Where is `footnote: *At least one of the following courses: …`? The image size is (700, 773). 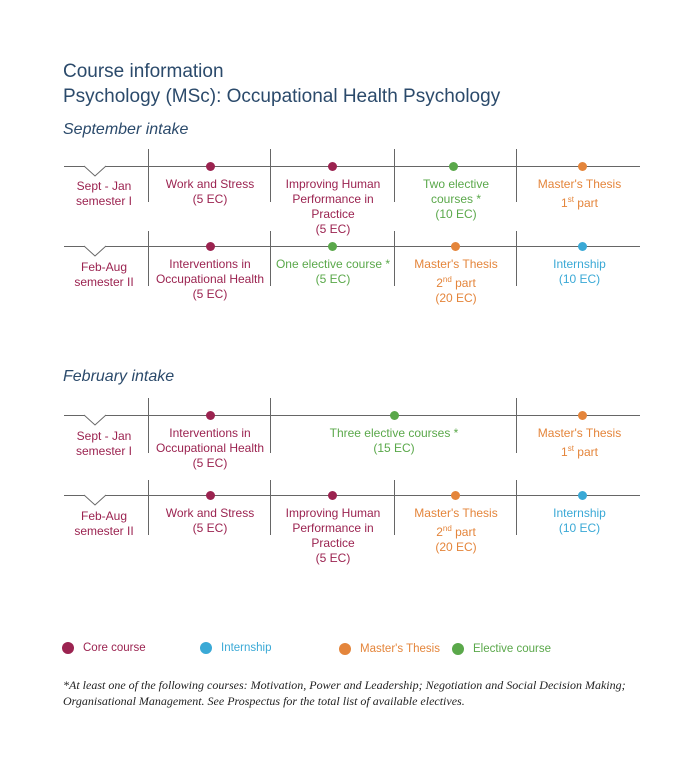
footnote: *At least one of the following courses: … is located at coordinates (344, 693).